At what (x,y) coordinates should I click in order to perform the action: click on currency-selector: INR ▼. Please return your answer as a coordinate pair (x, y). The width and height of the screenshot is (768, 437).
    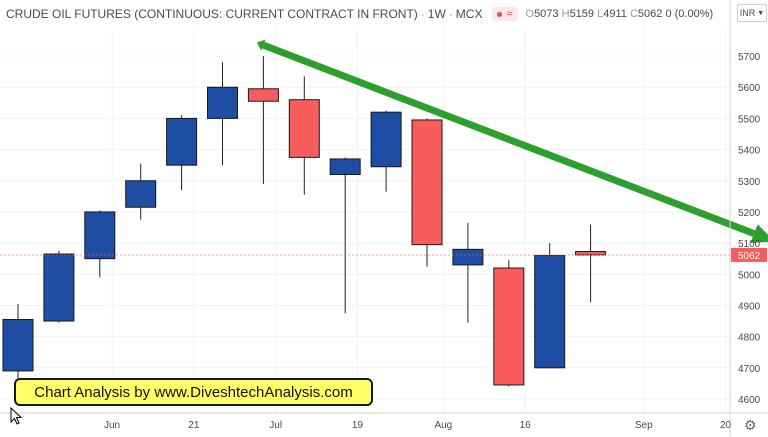
    Looking at the image, I should click on (752, 13).